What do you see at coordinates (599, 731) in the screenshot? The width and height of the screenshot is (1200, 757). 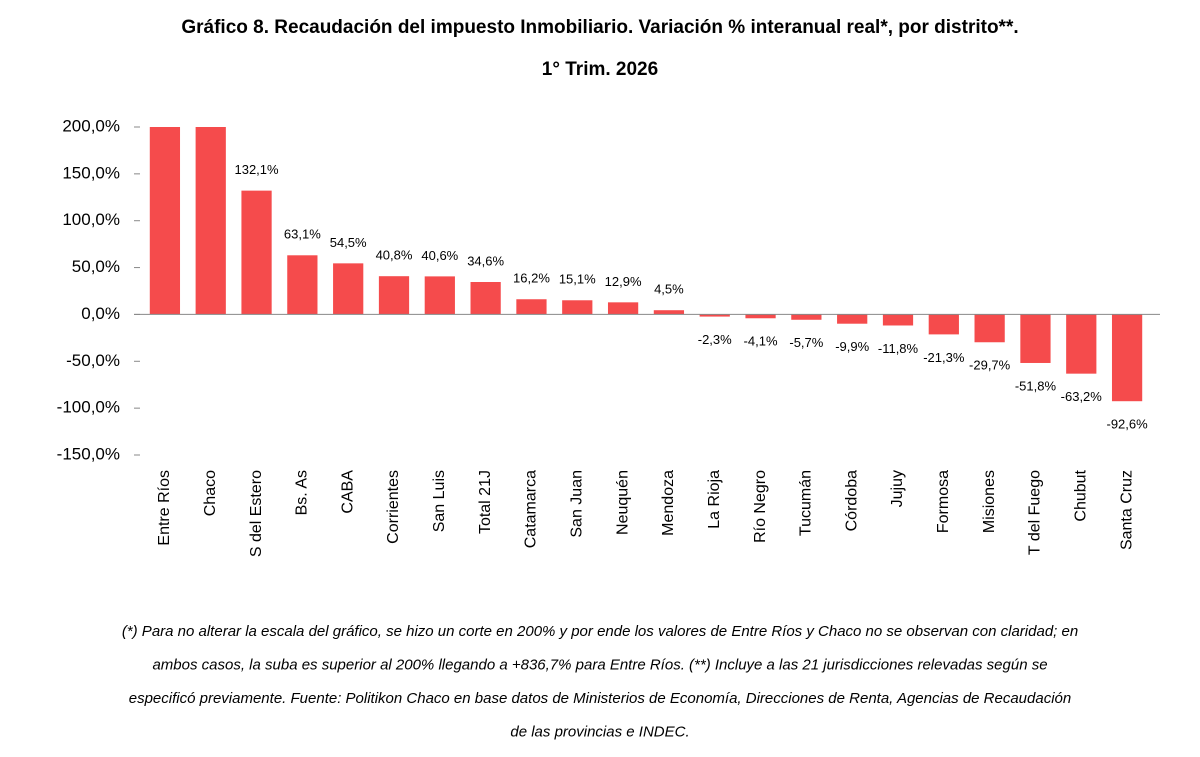 I see `footnote: de las provincias e INDEC.` at bounding box center [599, 731].